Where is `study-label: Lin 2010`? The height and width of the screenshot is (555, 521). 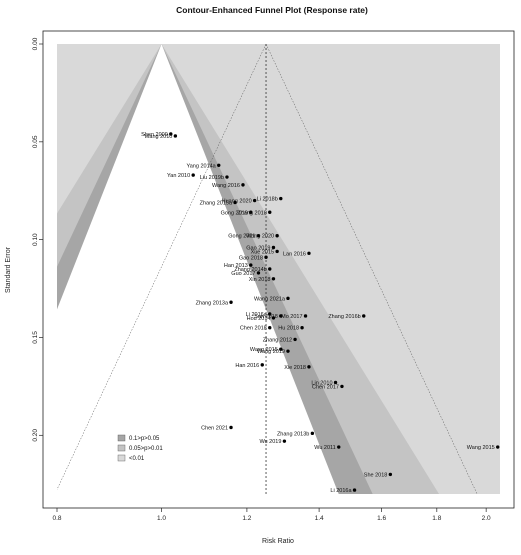 study-label: Lin 2010 is located at coordinates (321, 383).